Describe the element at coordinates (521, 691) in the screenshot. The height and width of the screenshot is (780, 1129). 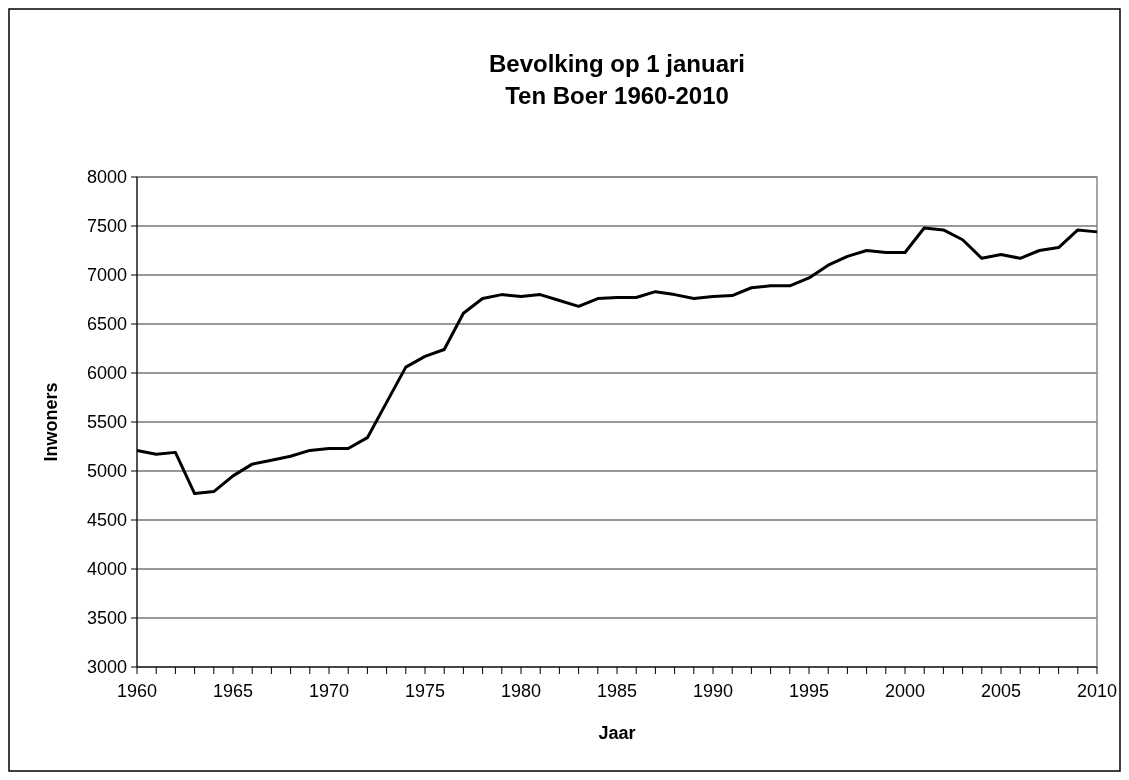
I see `x-tick-label: 1980` at that location.